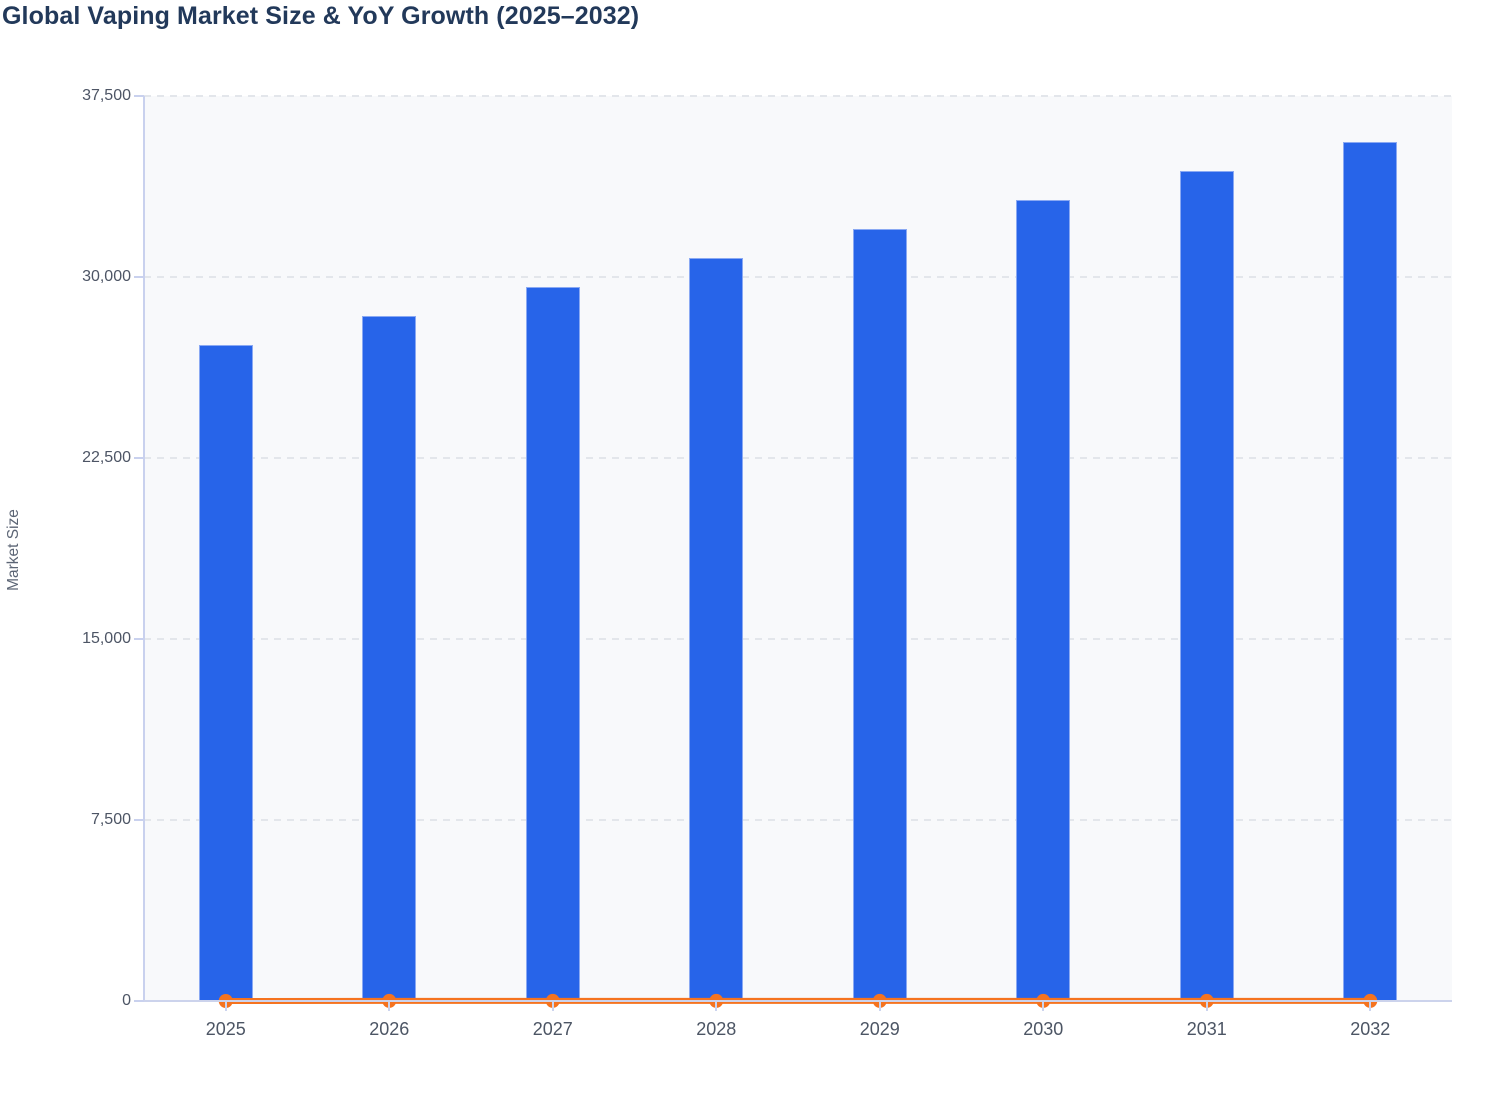 This screenshot has width=1508, height=1120. I want to click on yoy-line-layer, so click(798, 1000).